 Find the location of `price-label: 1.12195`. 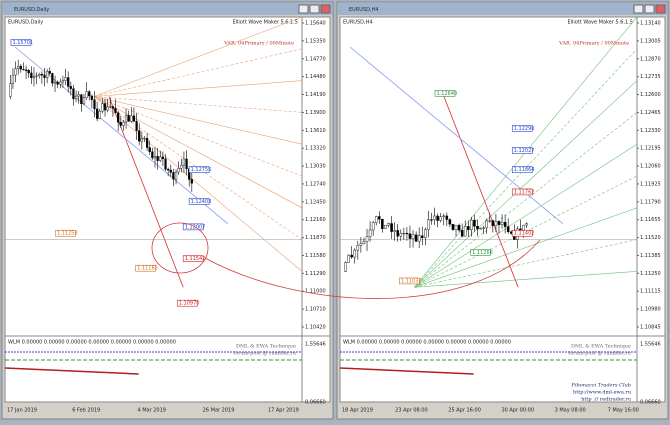

price-label: 1.12195 is located at coordinates (650, 149).